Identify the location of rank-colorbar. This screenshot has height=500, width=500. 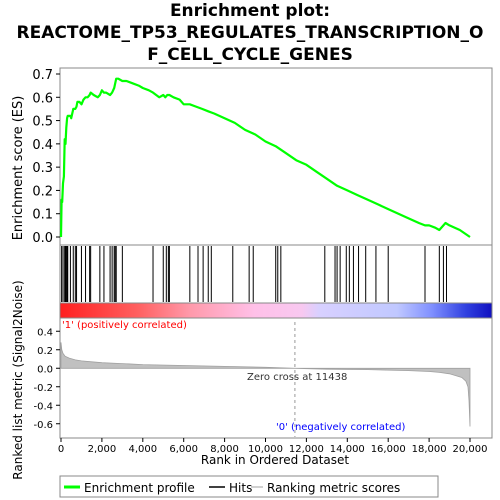
(276, 310).